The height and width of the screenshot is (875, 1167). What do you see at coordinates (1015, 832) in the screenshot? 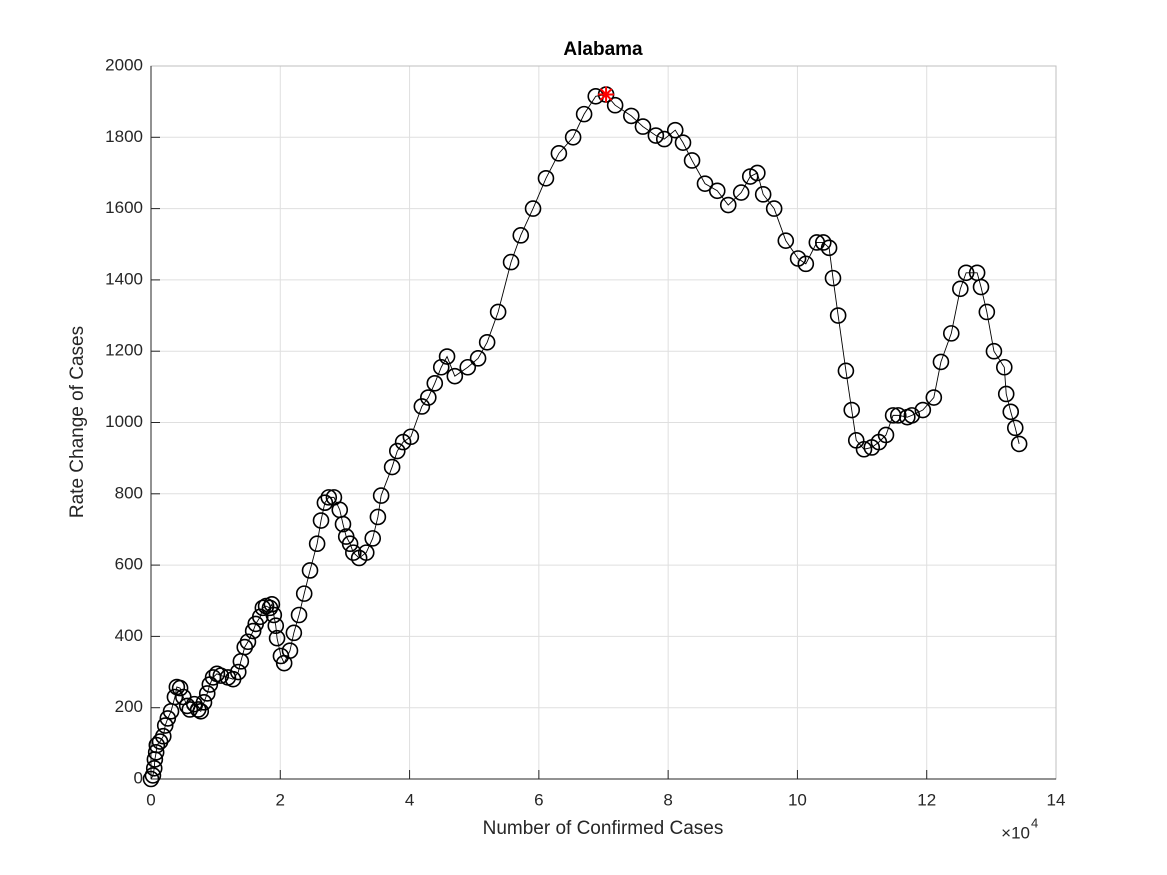
I see `x-exponent-base: ×10` at bounding box center [1015, 832].